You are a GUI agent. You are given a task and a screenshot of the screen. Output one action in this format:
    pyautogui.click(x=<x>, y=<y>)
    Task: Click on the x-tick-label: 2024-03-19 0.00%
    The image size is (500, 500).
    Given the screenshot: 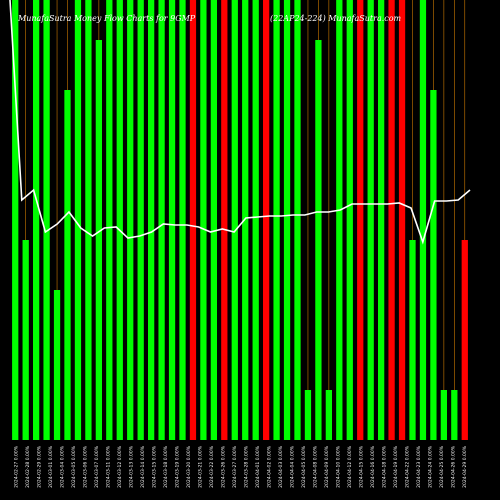 What is the action you would take?
    pyautogui.click(x=177, y=466)
    